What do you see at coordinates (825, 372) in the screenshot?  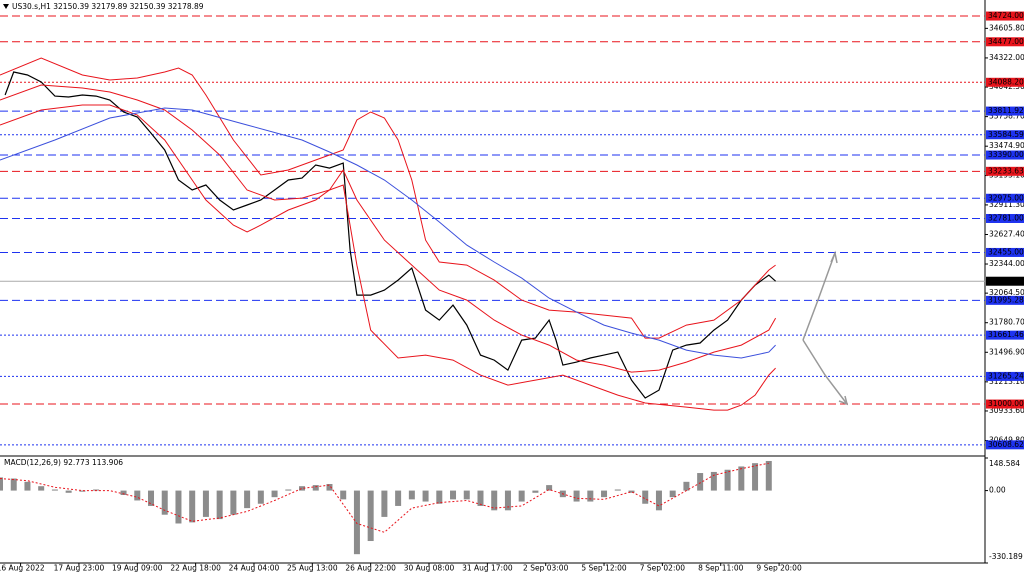 I see `arrow-down` at bounding box center [825, 372].